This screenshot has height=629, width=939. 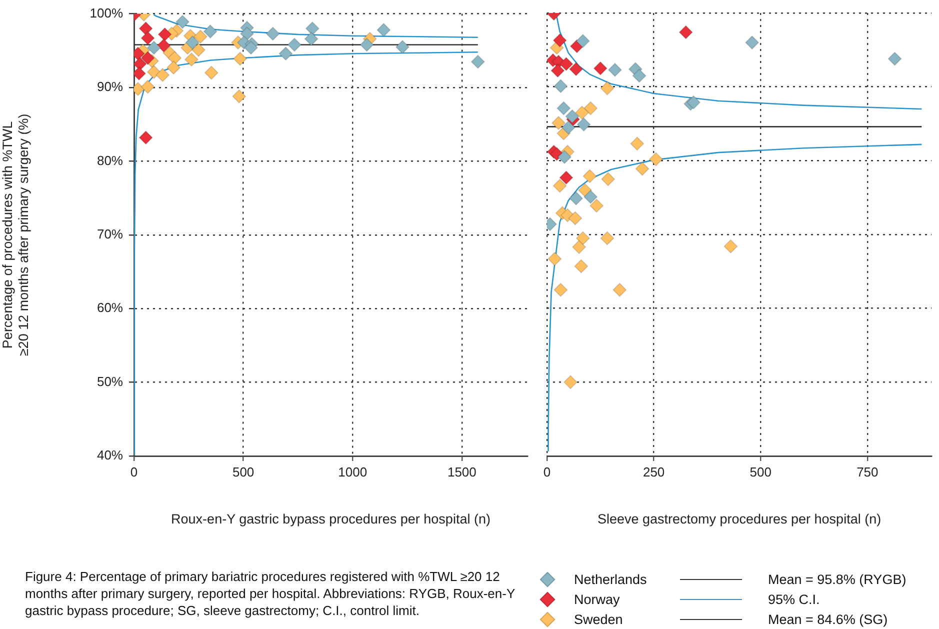 What do you see at coordinates (653, 472) in the screenshot?
I see `x-tick-label: 250` at bounding box center [653, 472].